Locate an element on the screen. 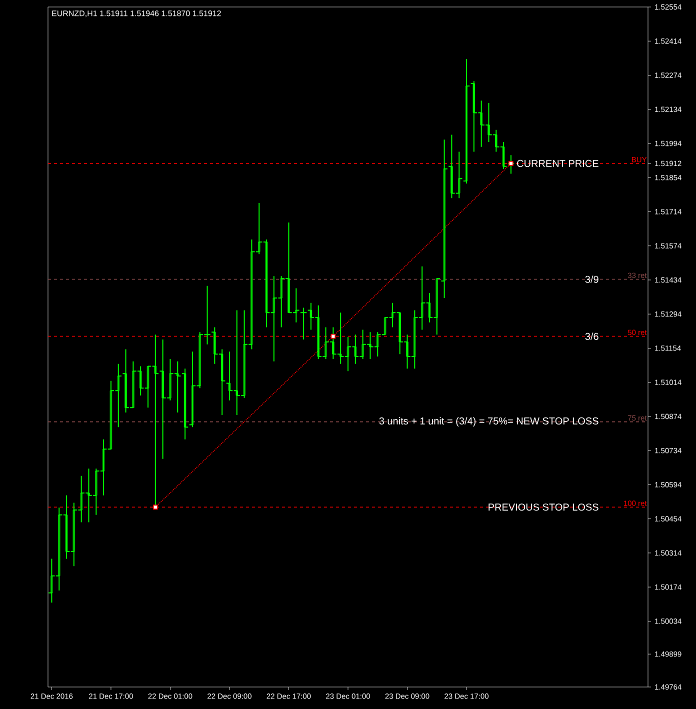 The width and height of the screenshot is (696, 709). annotation: 3/9 is located at coordinates (591, 279).